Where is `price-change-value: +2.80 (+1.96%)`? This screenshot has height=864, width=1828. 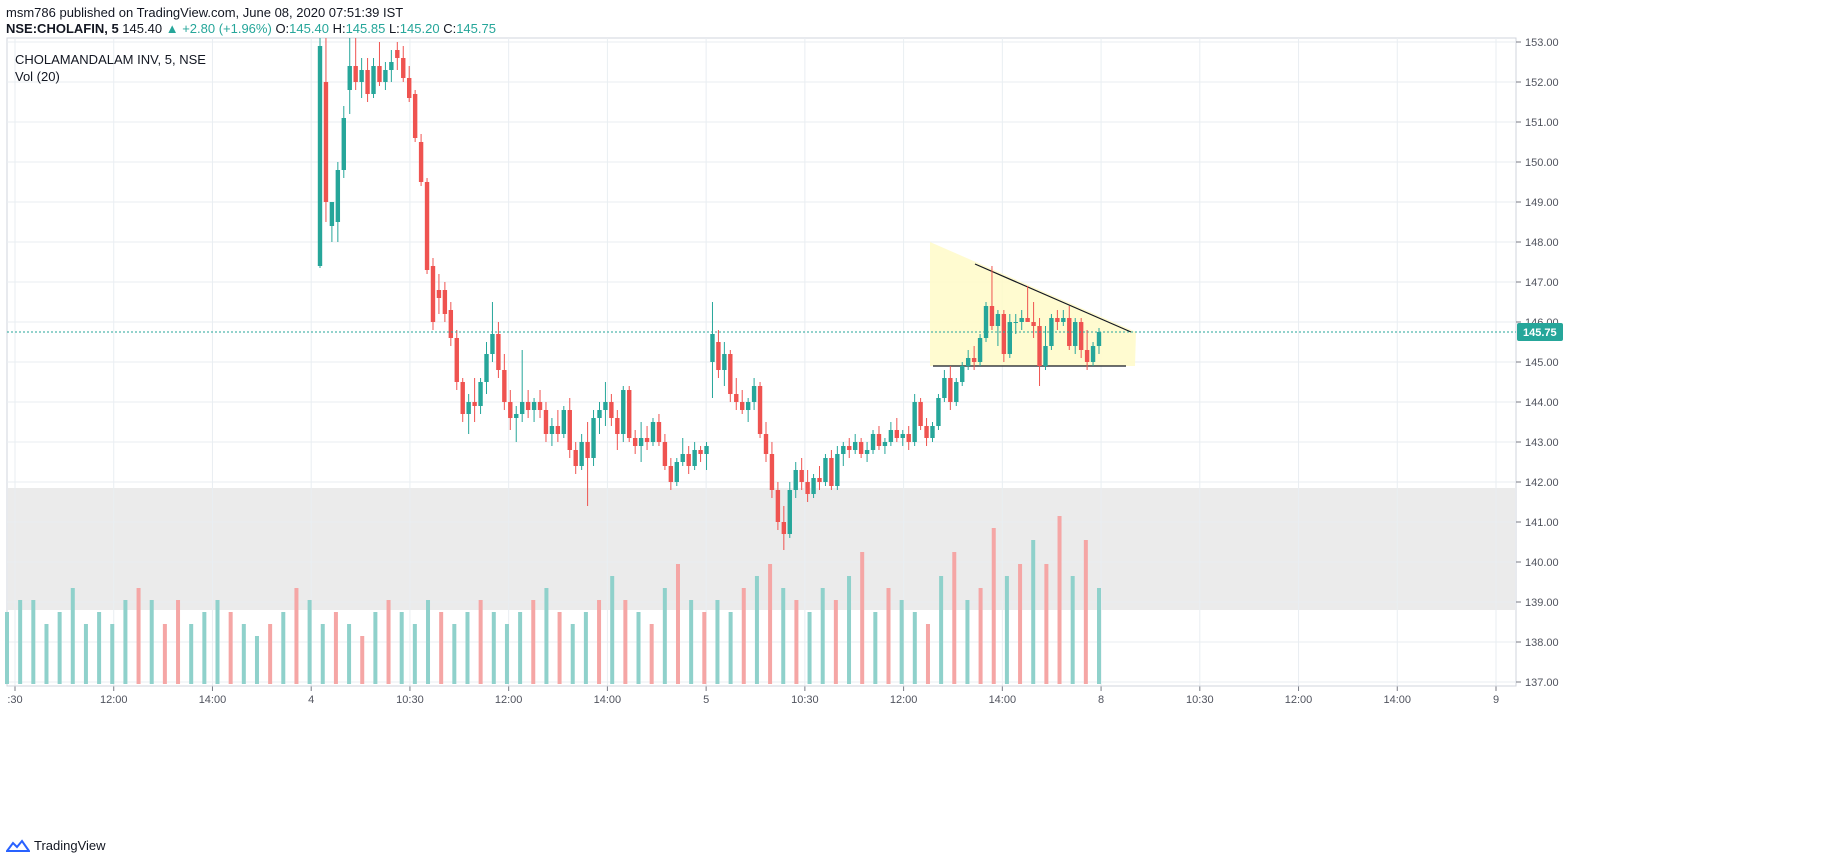
price-change-value: +2.80 (+1.96%) is located at coordinates (227, 28).